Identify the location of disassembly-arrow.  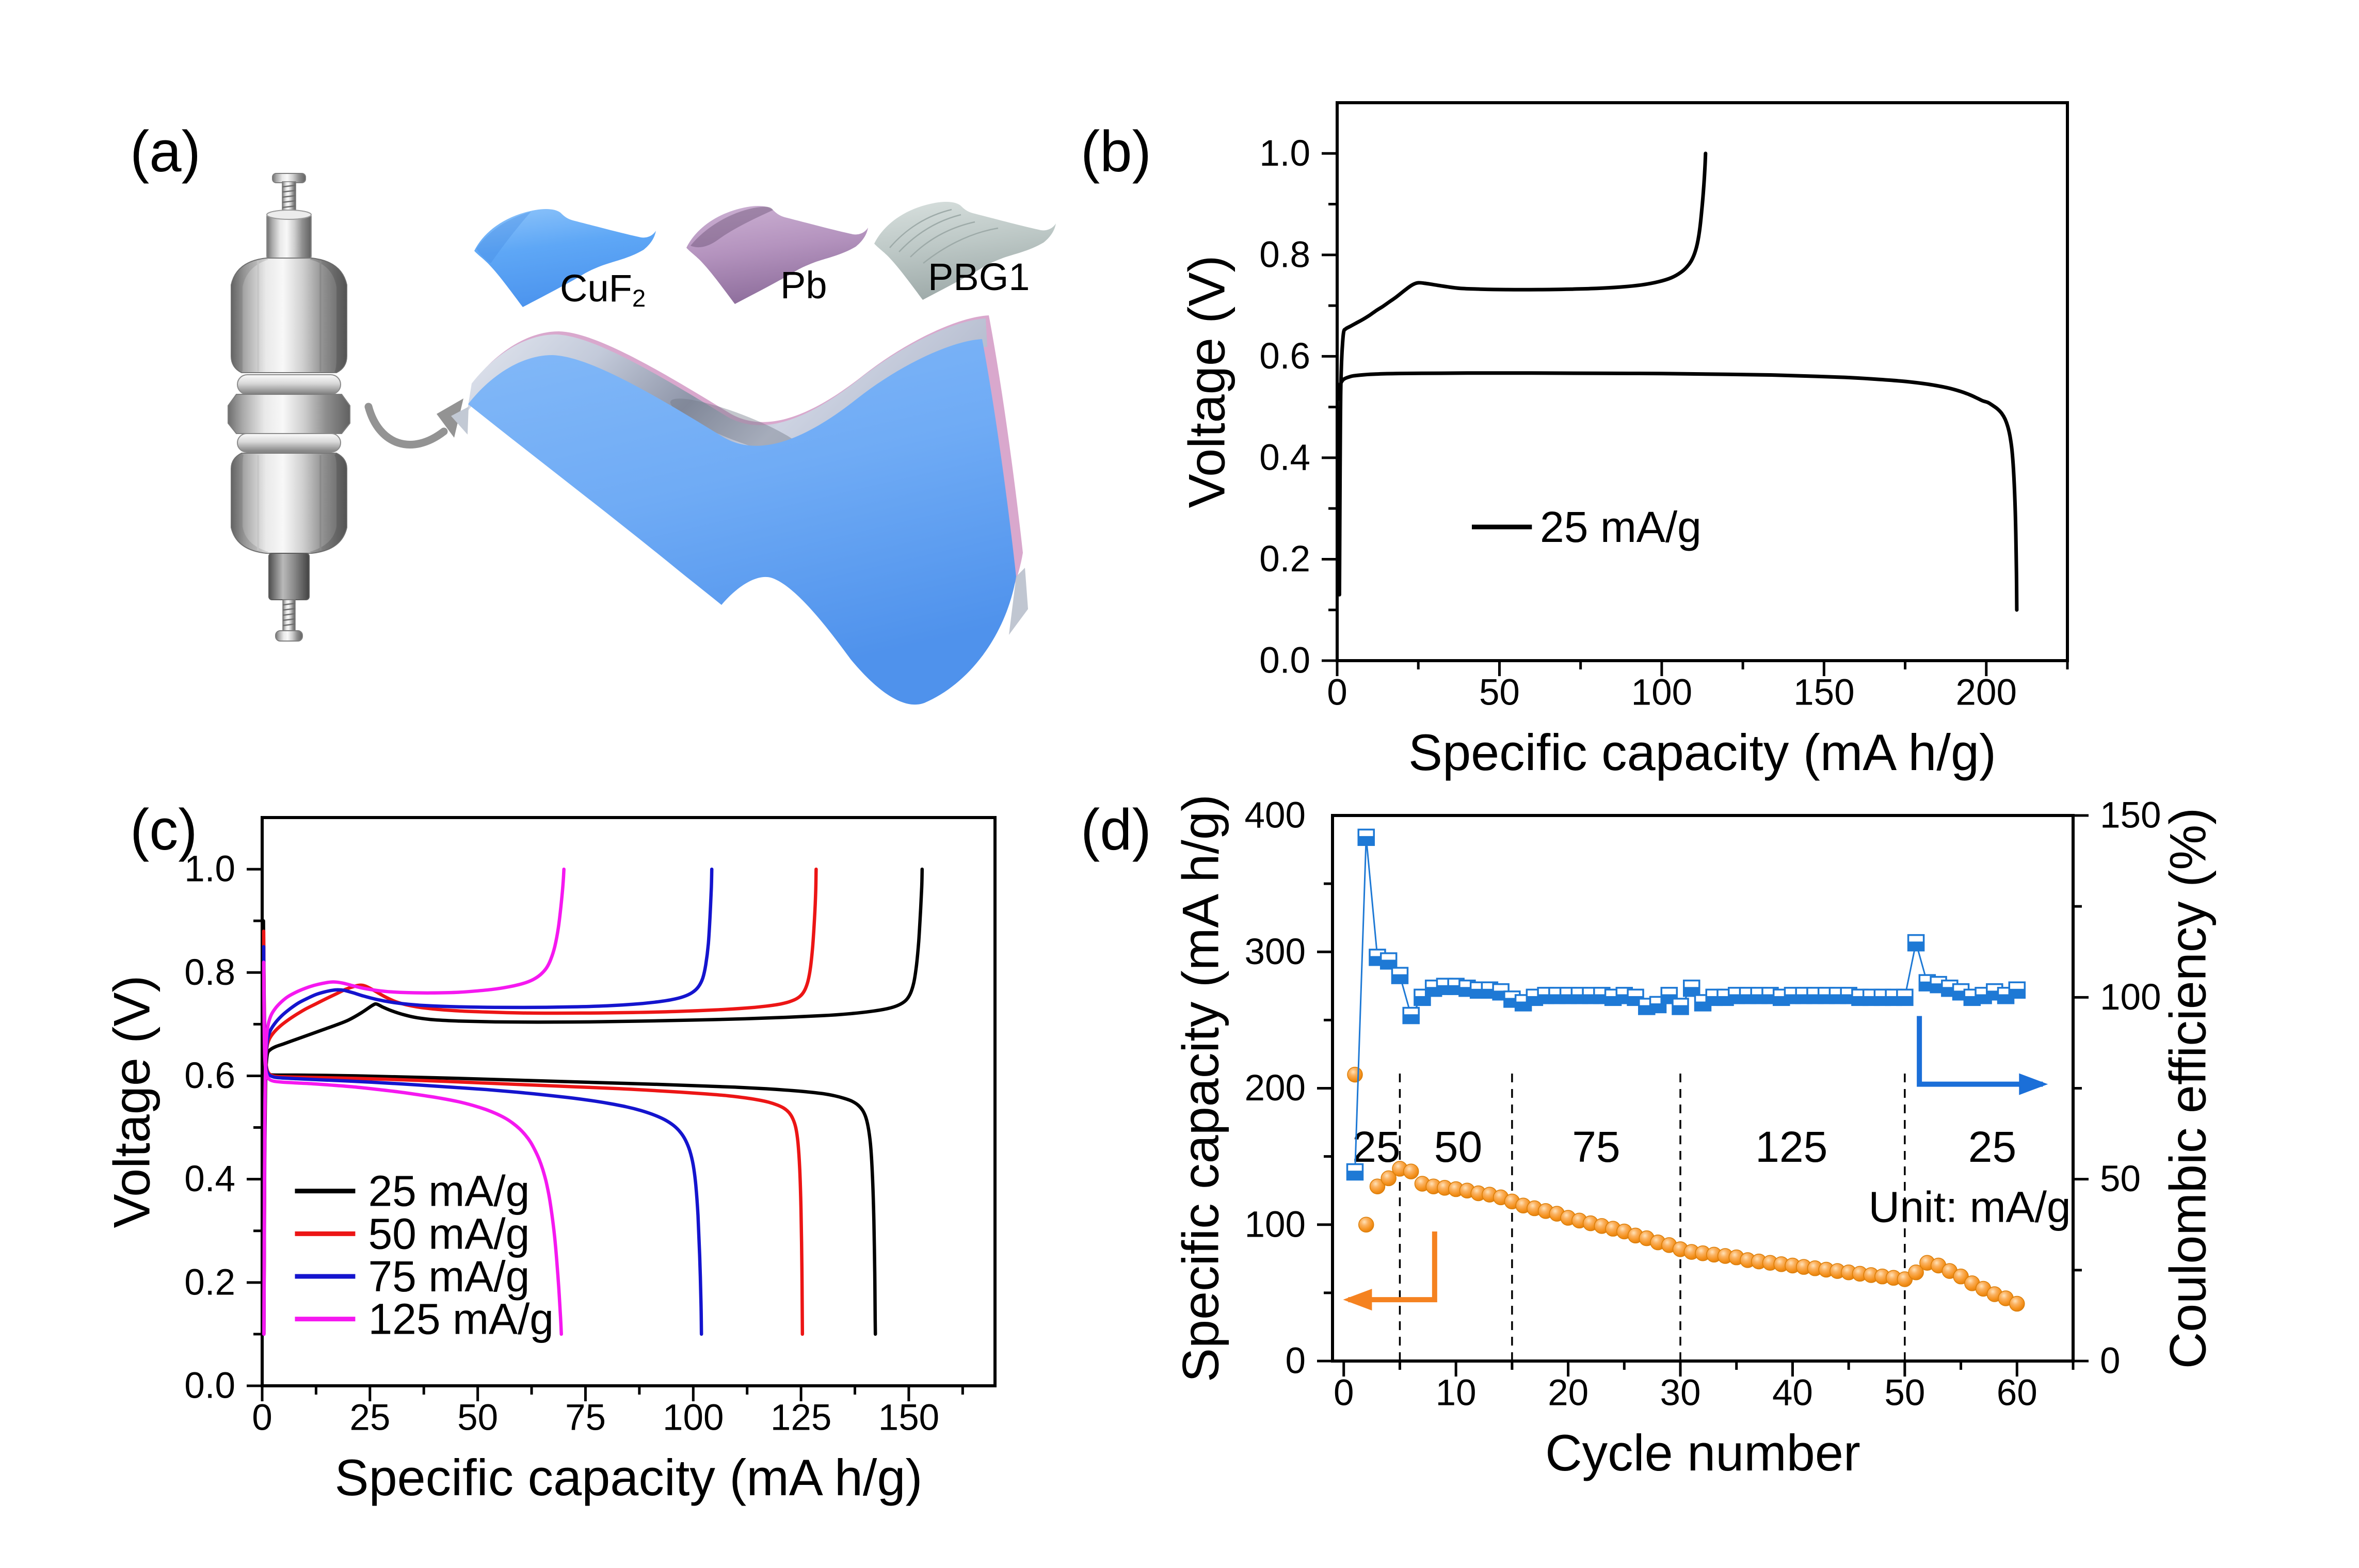
(413, 423).